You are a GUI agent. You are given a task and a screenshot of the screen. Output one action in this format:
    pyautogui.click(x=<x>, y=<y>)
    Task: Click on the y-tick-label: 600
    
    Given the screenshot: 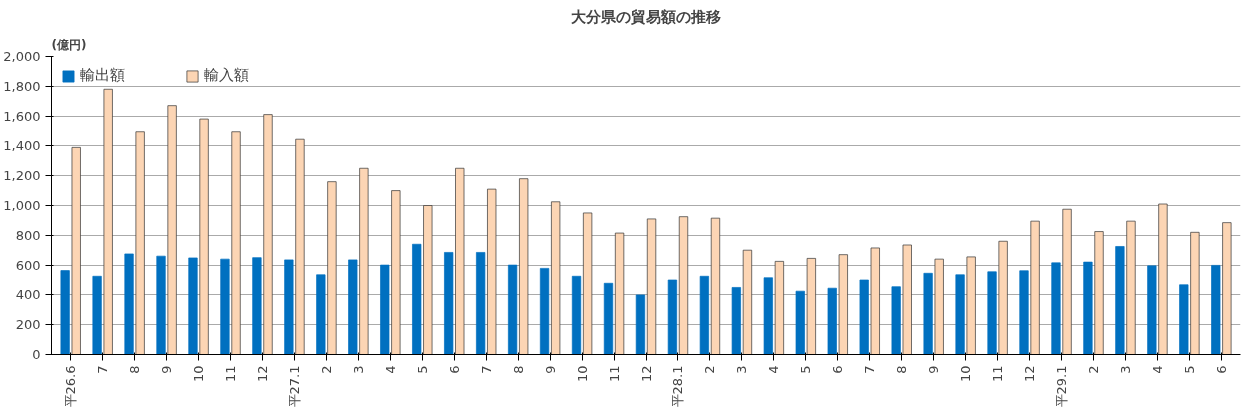 What is the action you would take?
    pyautogui.click(x=28, y=265)
    